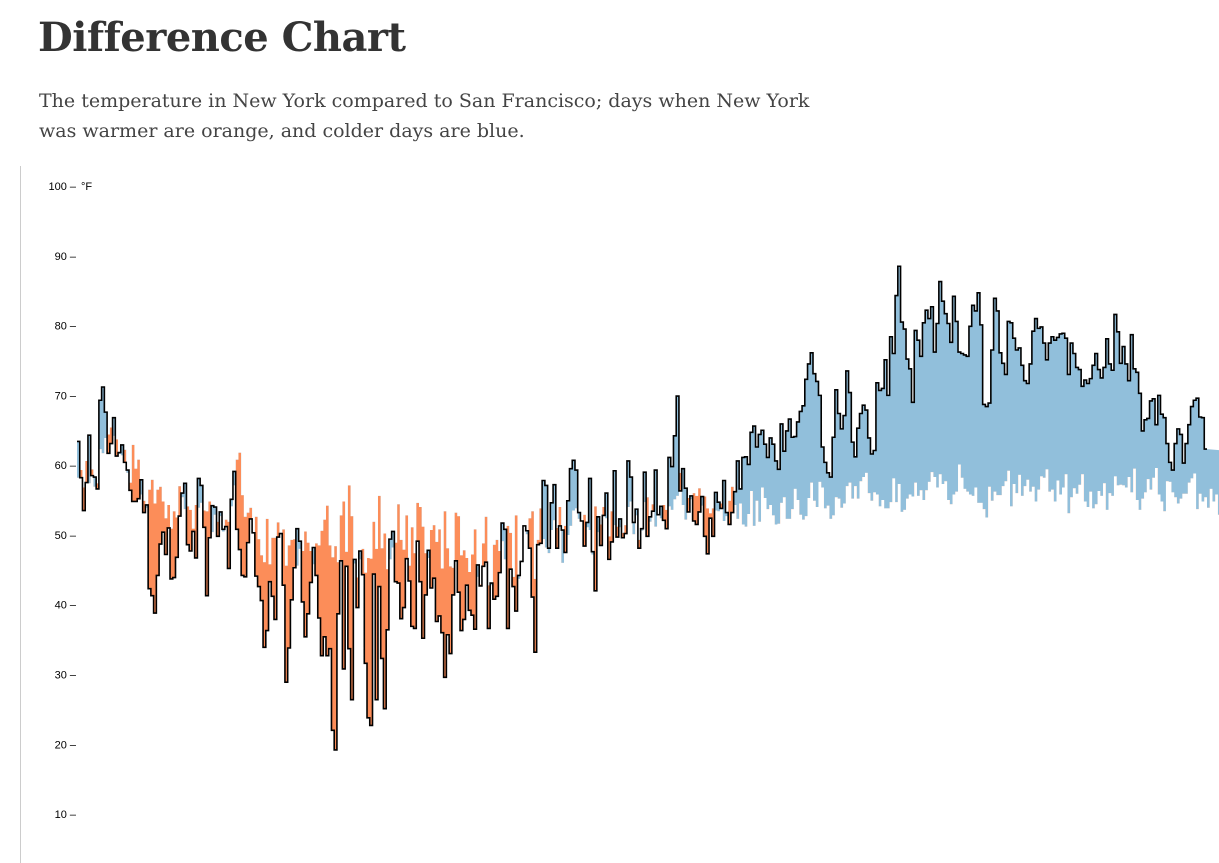 The width and height of the screenshot is (1219, 863). Describe the element at coordinates (66, 606) in the screenshot. I see `y-tick-label: 40 –` at that location.